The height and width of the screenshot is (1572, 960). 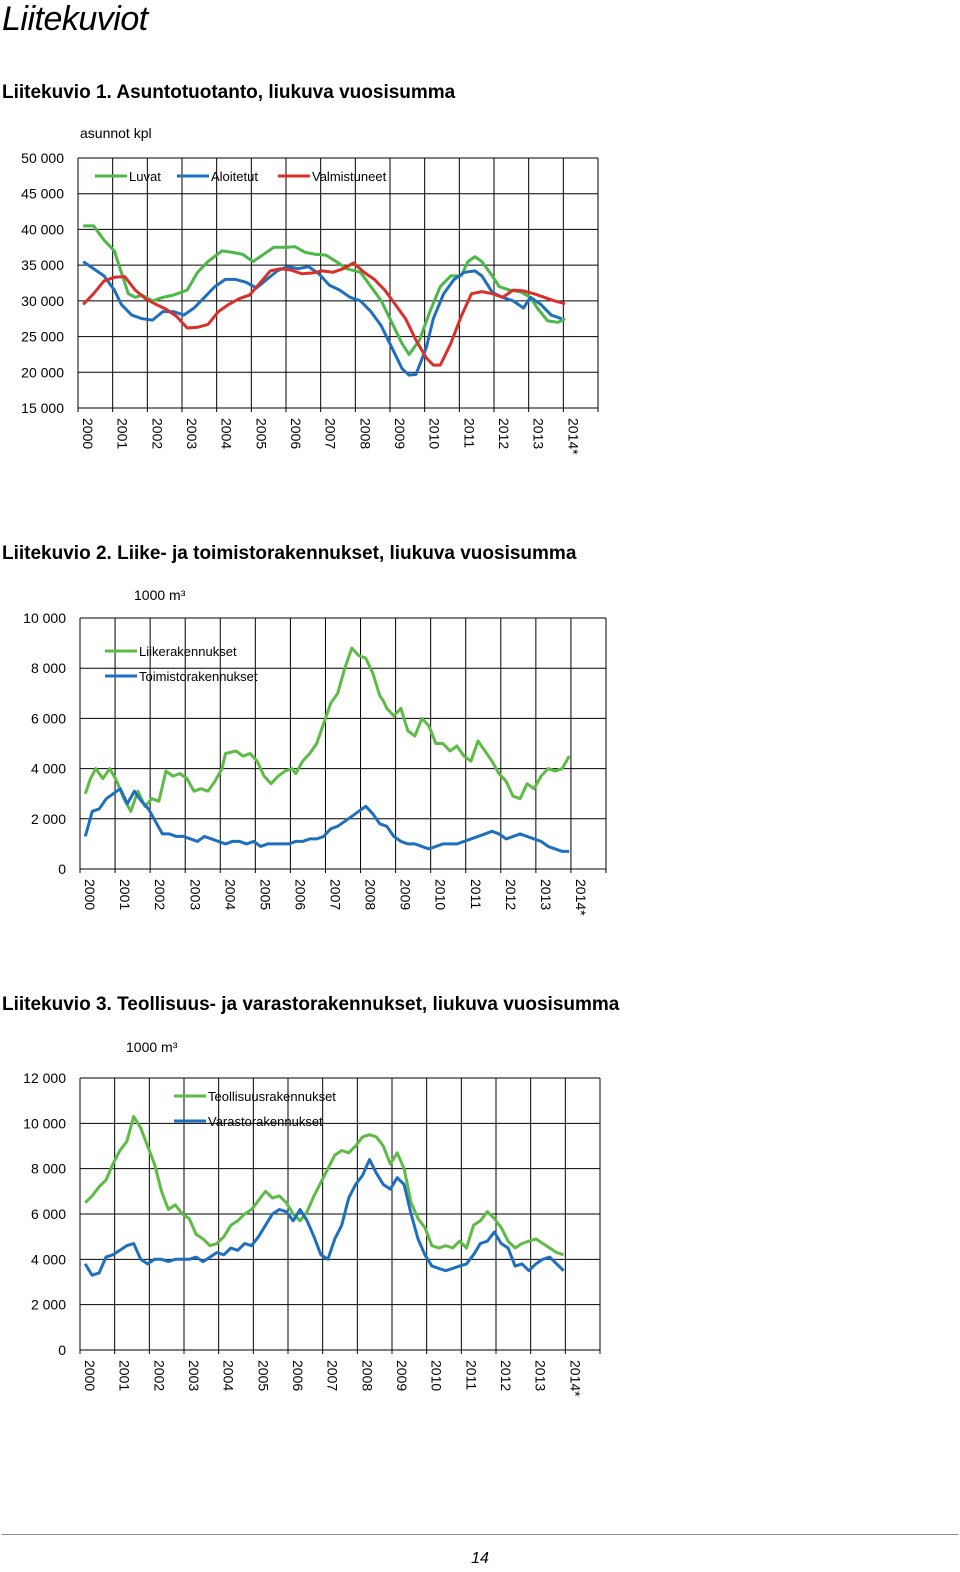 I want to click on legend-label: Teollisuusrakennukset, so click(x=272, y=1096).